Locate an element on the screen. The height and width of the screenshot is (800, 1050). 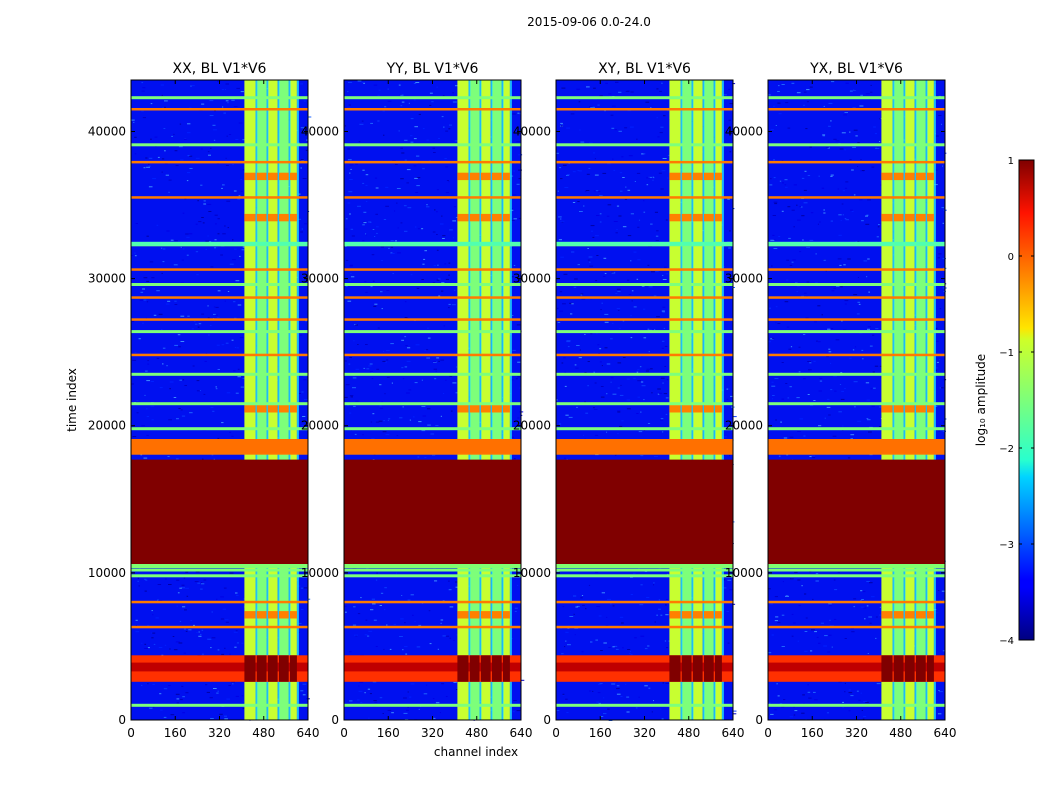
x-tick-label: 480 is located at coordinates (688, 733).